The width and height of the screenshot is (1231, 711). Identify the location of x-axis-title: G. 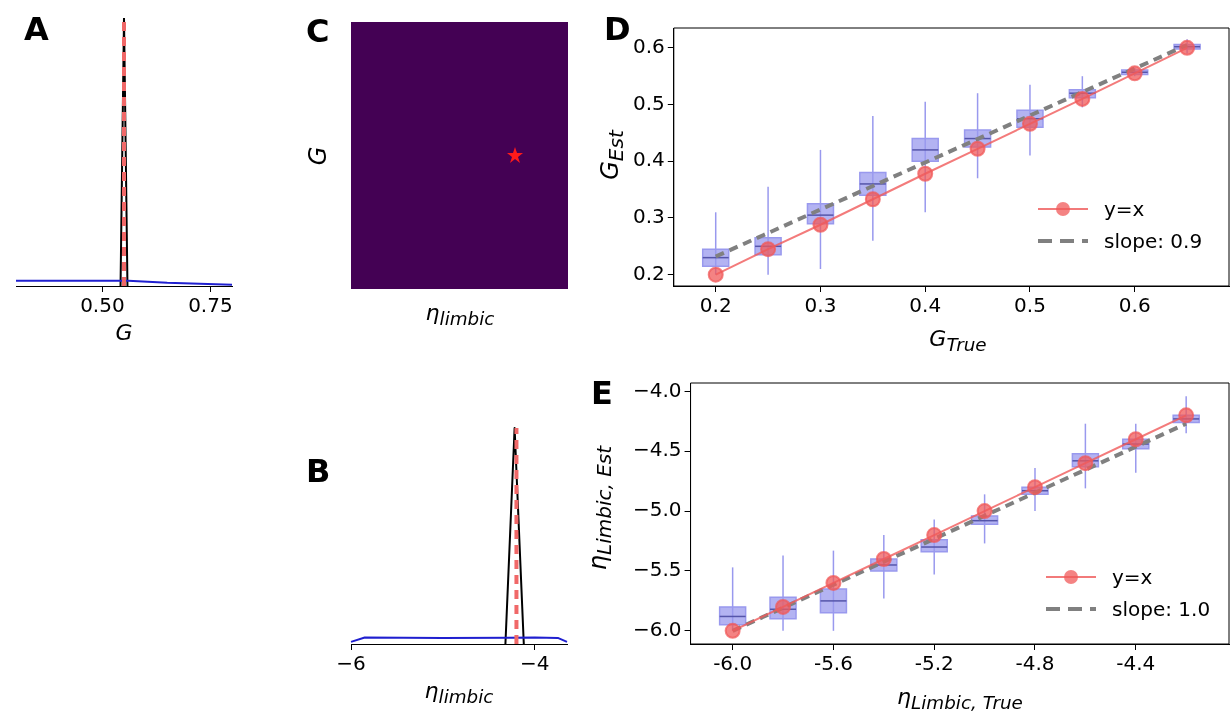
(124, 332).